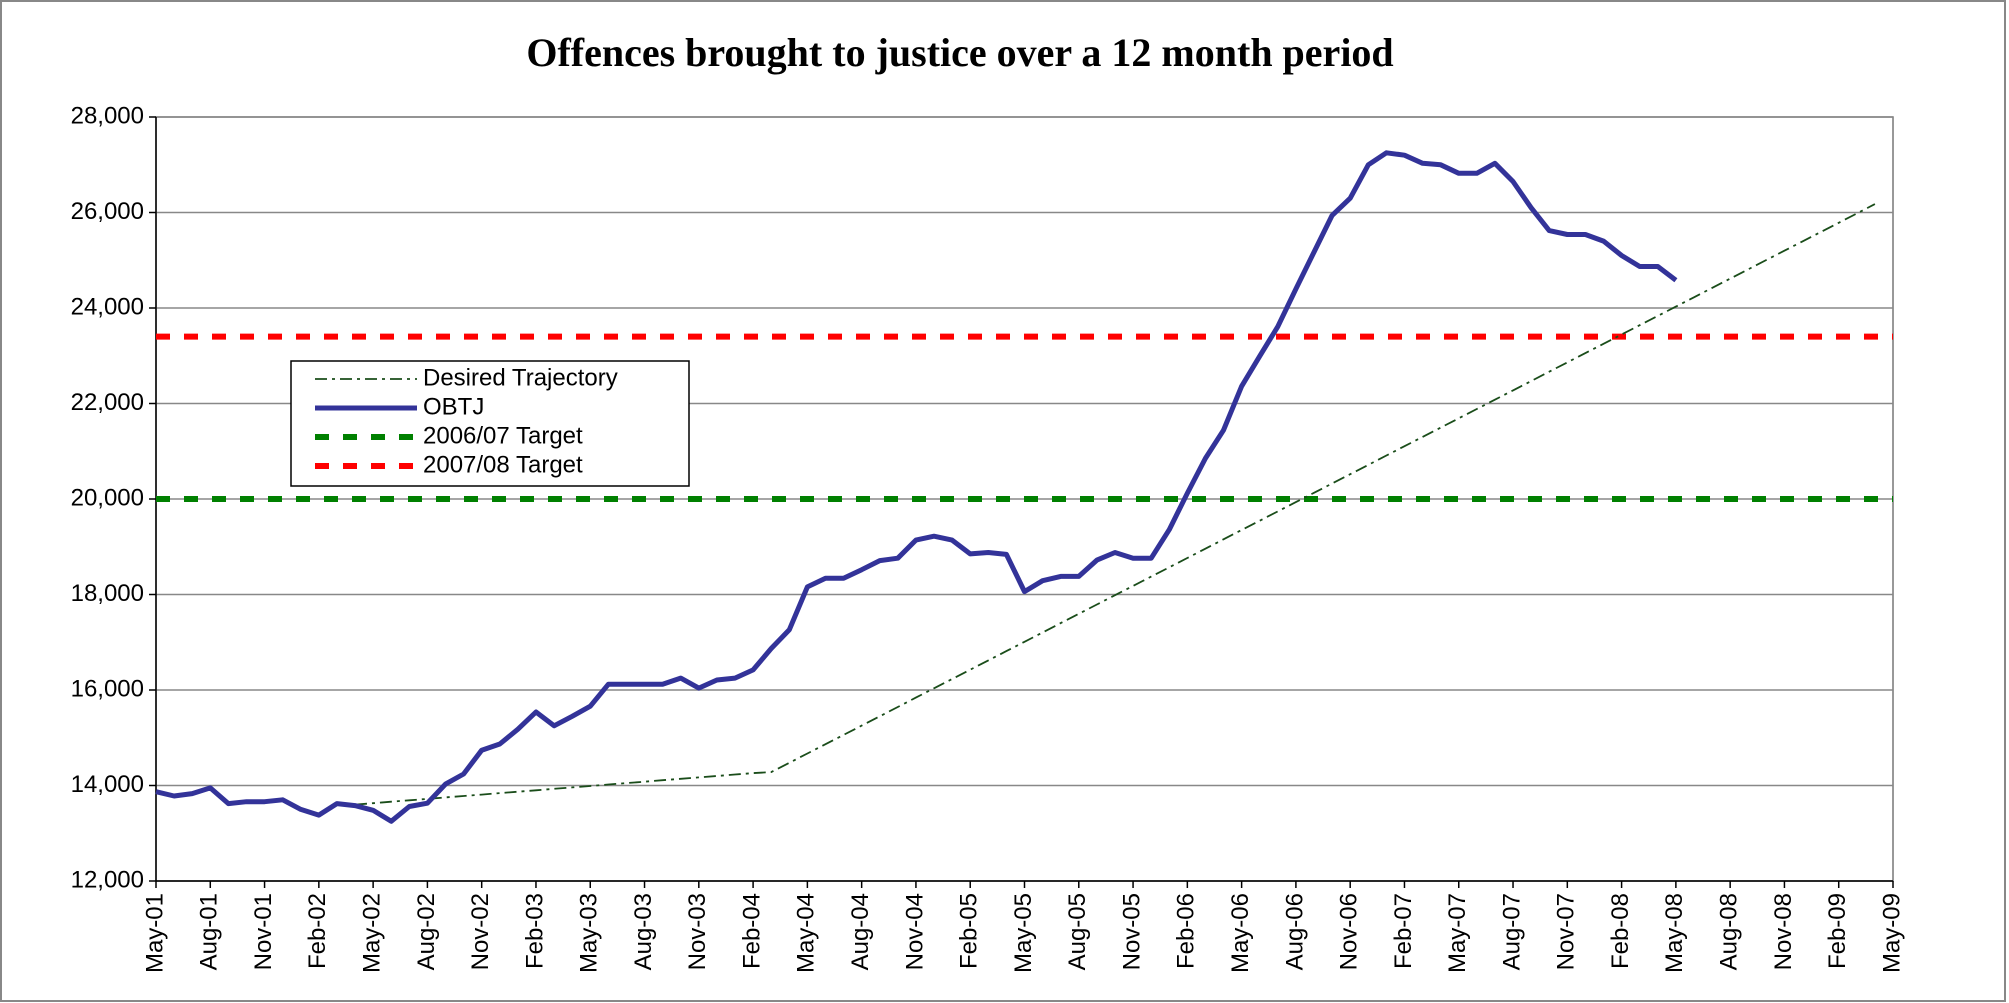  Describe the element at coordinates (1620, 931) in the screenshot. I see `x-tick-label: Feb-08` at that location.